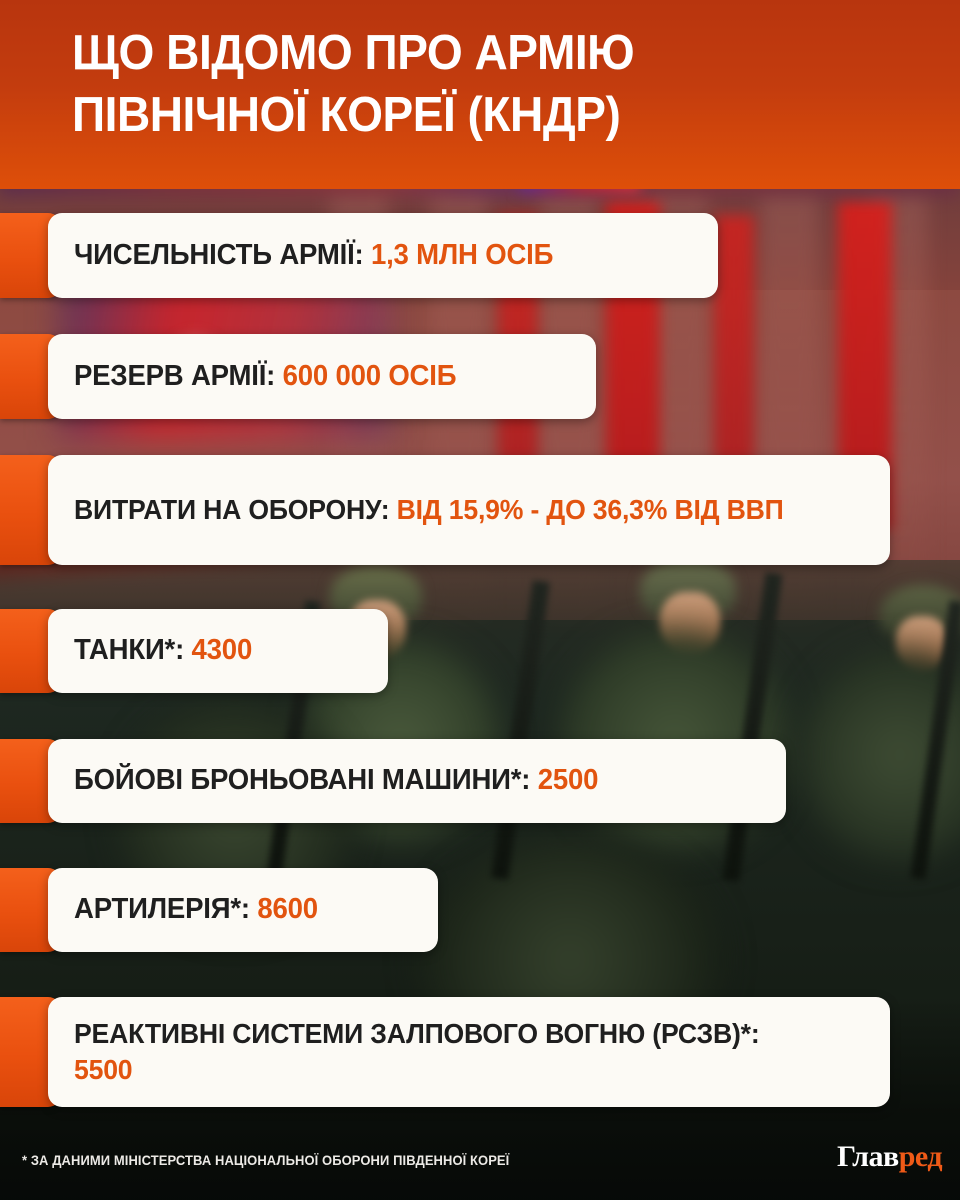  I want to click on logo-part-red: ред, so click(920, 1156).